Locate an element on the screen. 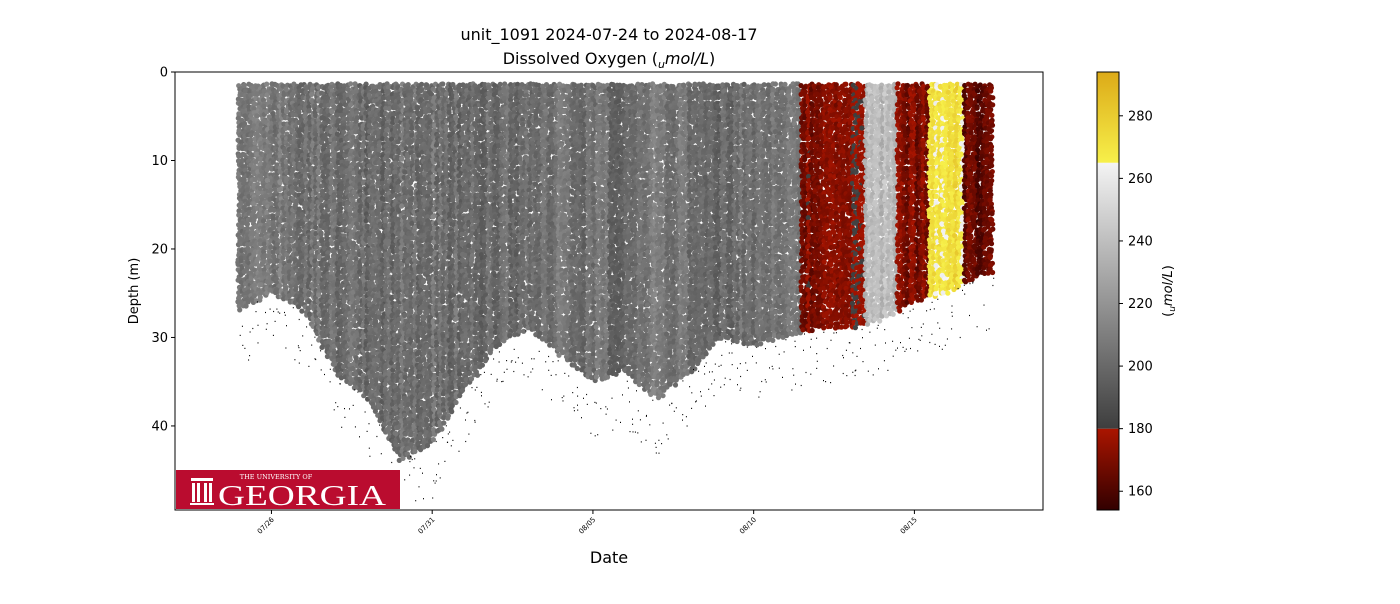 The image size is (1400, 604). chart-title: unit_1091 2024-07-24 to 2024-08-17 is located at coordinates (608, 35).